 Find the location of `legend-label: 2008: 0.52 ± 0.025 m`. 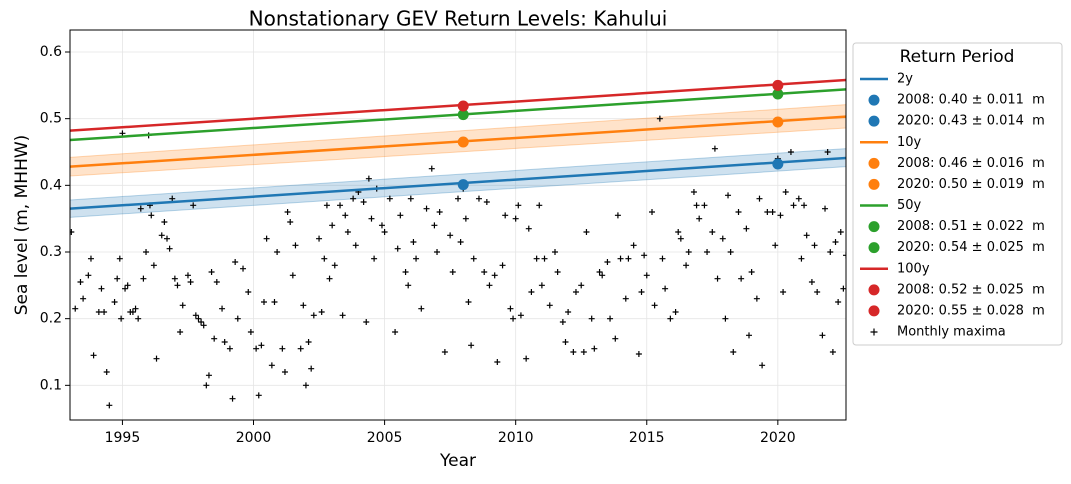

legend-label: 2008: 0.52 ± 0.025 m is located at coordinates (971, 289).